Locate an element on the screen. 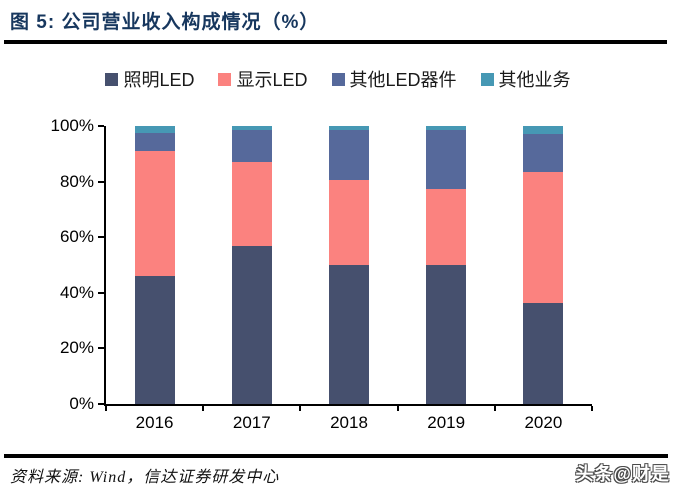 The image size is (676, 491). legend-item-2: 其他LED器件 is located at coordinates (394, 79).